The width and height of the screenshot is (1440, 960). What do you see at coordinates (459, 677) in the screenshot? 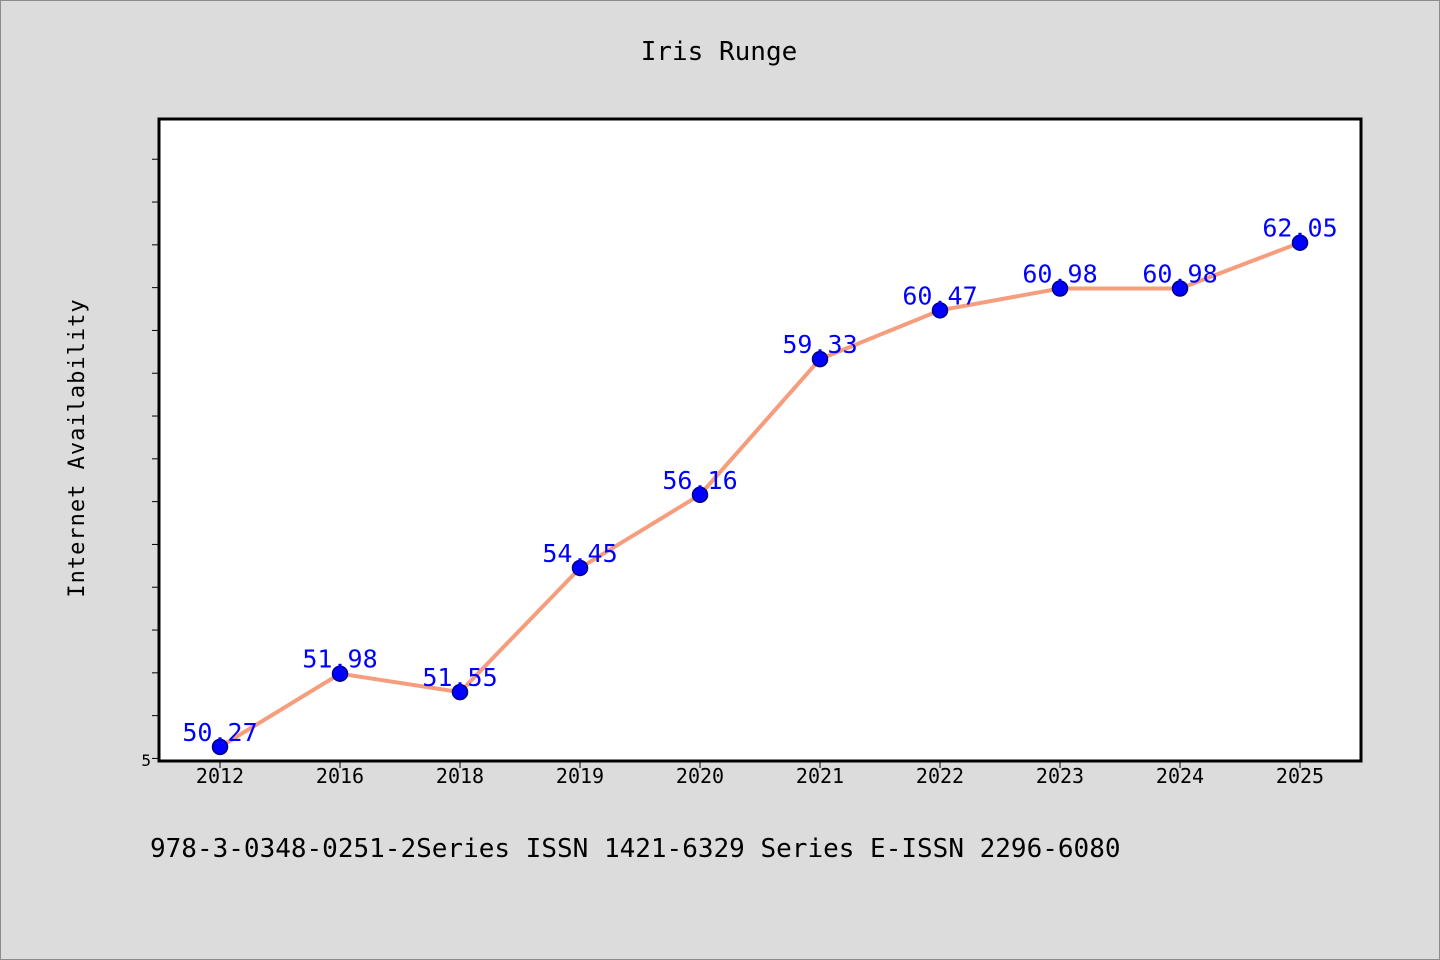
I see `data-label: 51.55` at bounding box center [459, 677].